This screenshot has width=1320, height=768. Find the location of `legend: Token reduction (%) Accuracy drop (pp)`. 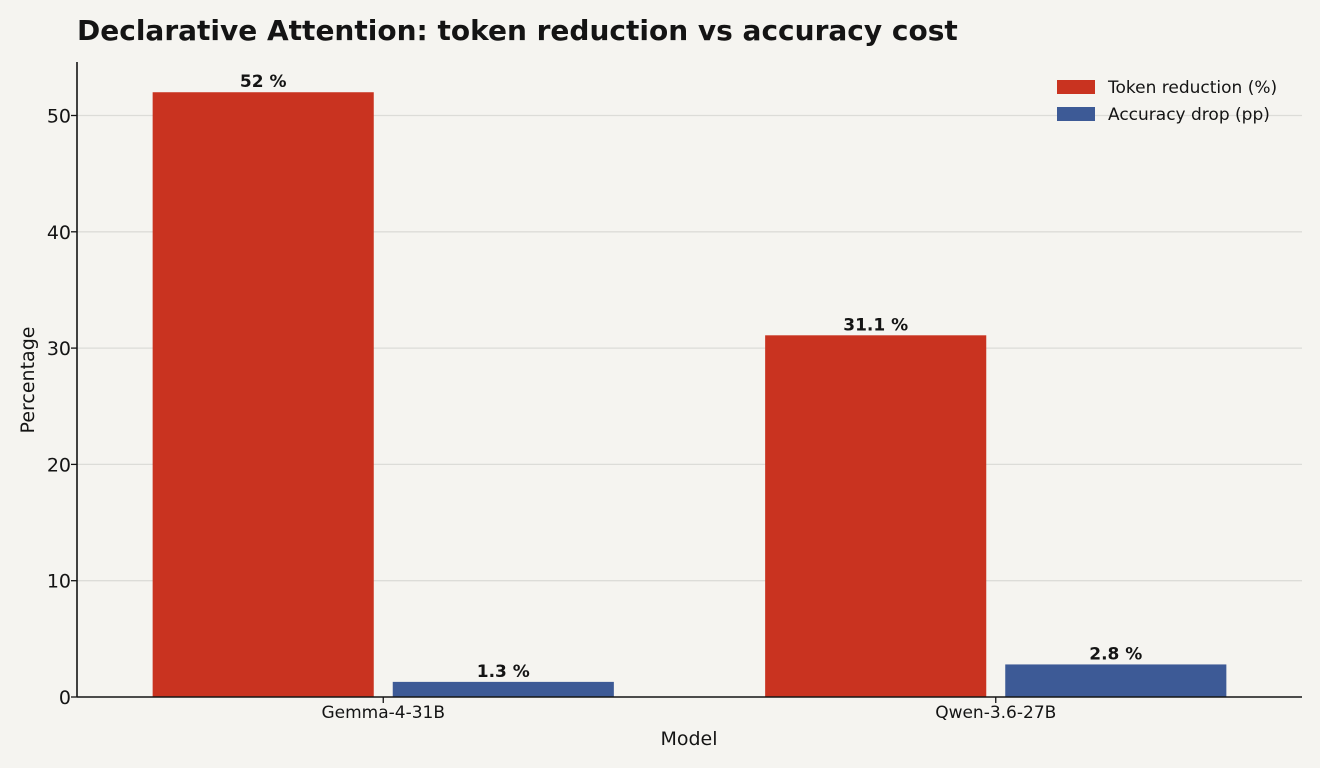

legend: Token reduction (%) Accuracy drop (pp) is located at coordinates (1167, 101).